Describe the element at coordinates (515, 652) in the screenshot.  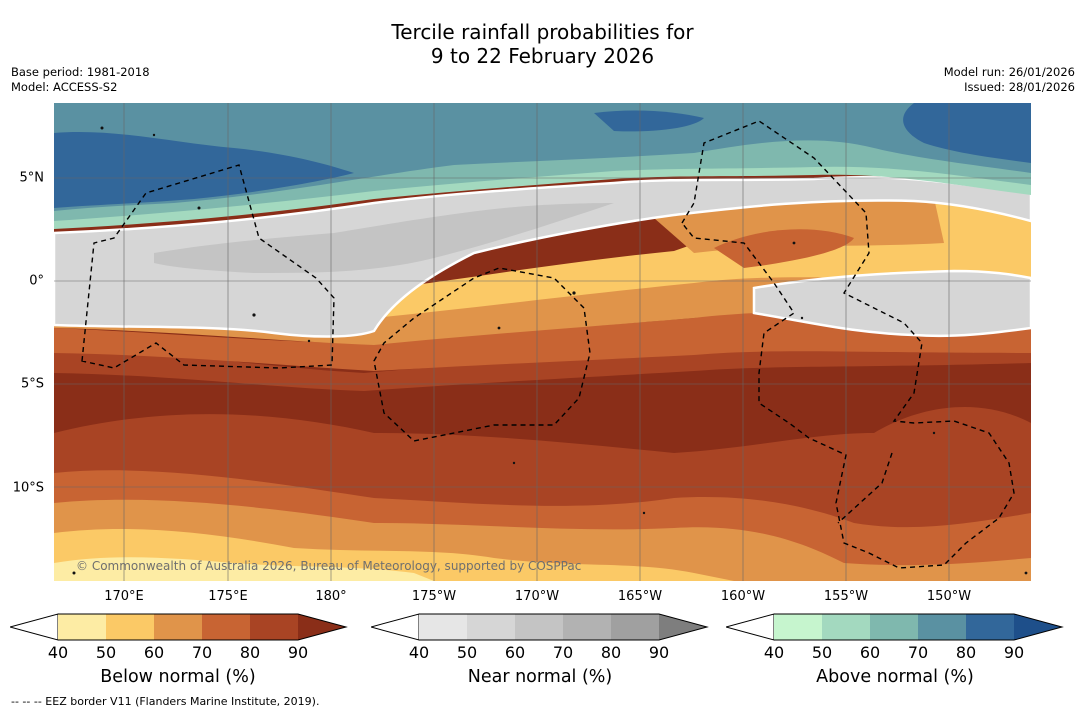
I see `cb-near-tick: 60` at that location.